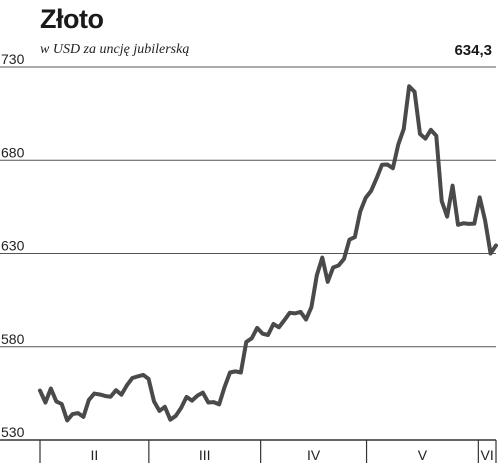 This screenshot has height=465, width=500. What do you see at coordinates (473, 50) in the screenshot?
I see `last-value-label: 634,3` at bounding box center [473, 50].